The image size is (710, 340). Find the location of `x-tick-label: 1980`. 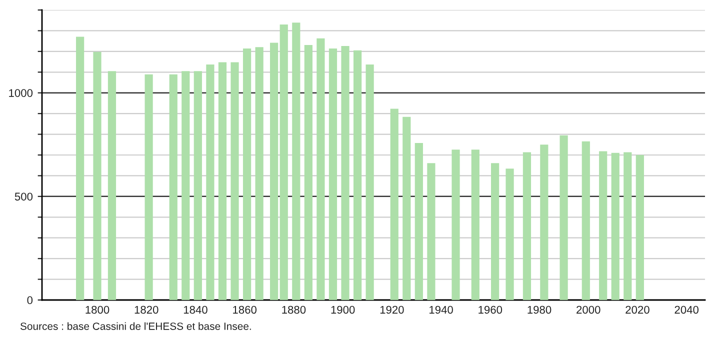

x-tick-label: 1980 is located at coordinates (540, 310).